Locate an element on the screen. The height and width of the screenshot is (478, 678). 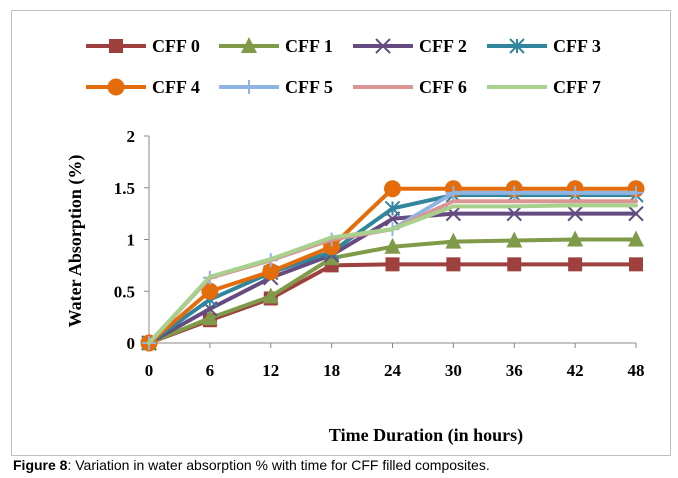
x-tick-label: 48 is located at coordinates (636, 370).